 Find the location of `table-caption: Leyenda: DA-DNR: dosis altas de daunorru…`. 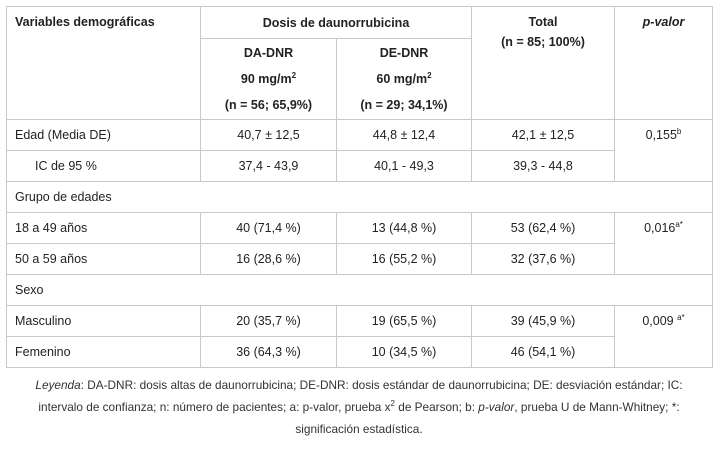

table-caption: Leyenda: DA-DNR: dosis altas de daunorru… is located at coordinates (359, 407).